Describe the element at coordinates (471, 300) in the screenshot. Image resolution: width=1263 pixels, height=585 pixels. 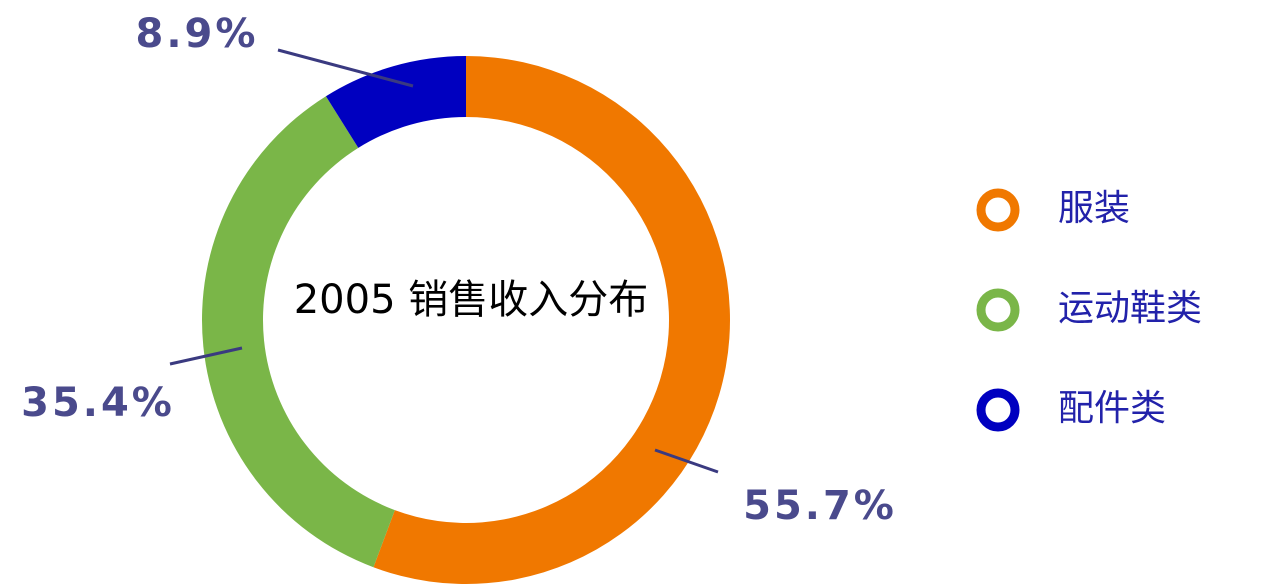
I see `chart-title: 2005 销售收入分布` at that location.